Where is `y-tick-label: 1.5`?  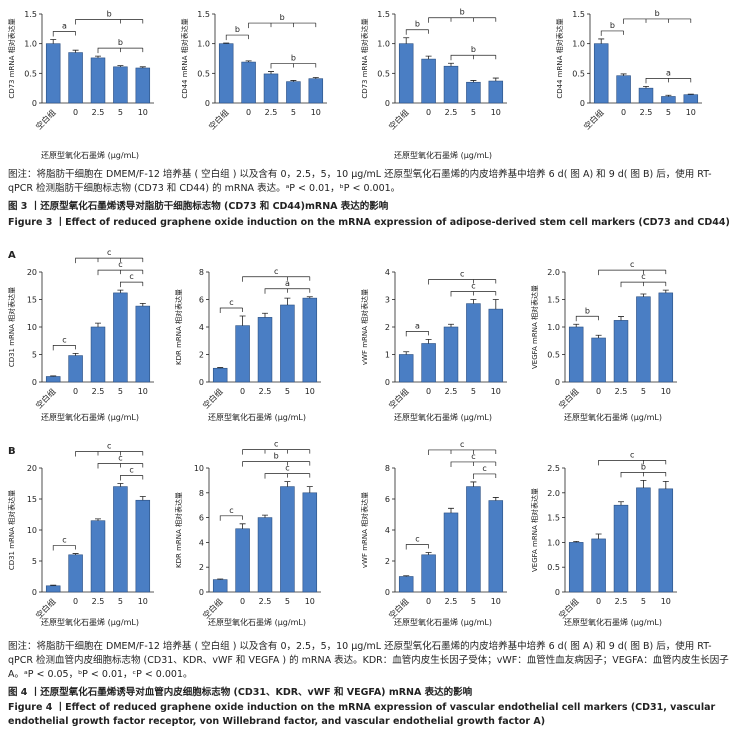 y-tick-label: 1.5 is located at coordinates (578, 14).